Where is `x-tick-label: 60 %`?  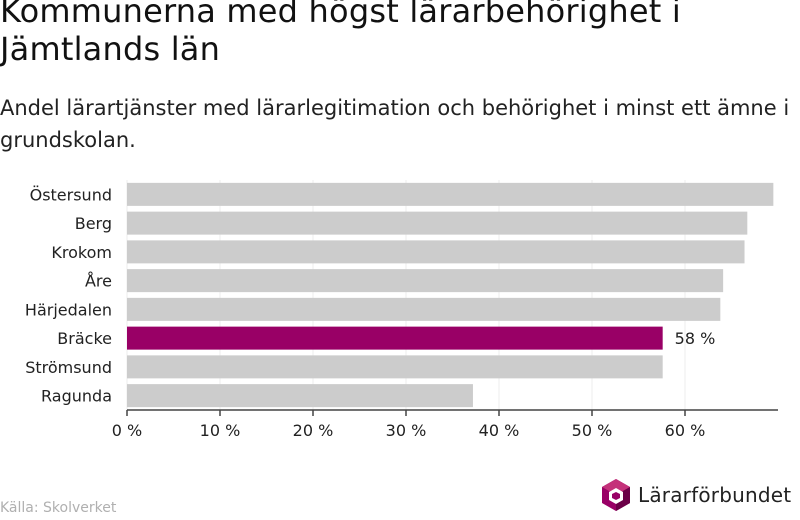
x-tick-label: 60 % is located at coordinates (685, 430).